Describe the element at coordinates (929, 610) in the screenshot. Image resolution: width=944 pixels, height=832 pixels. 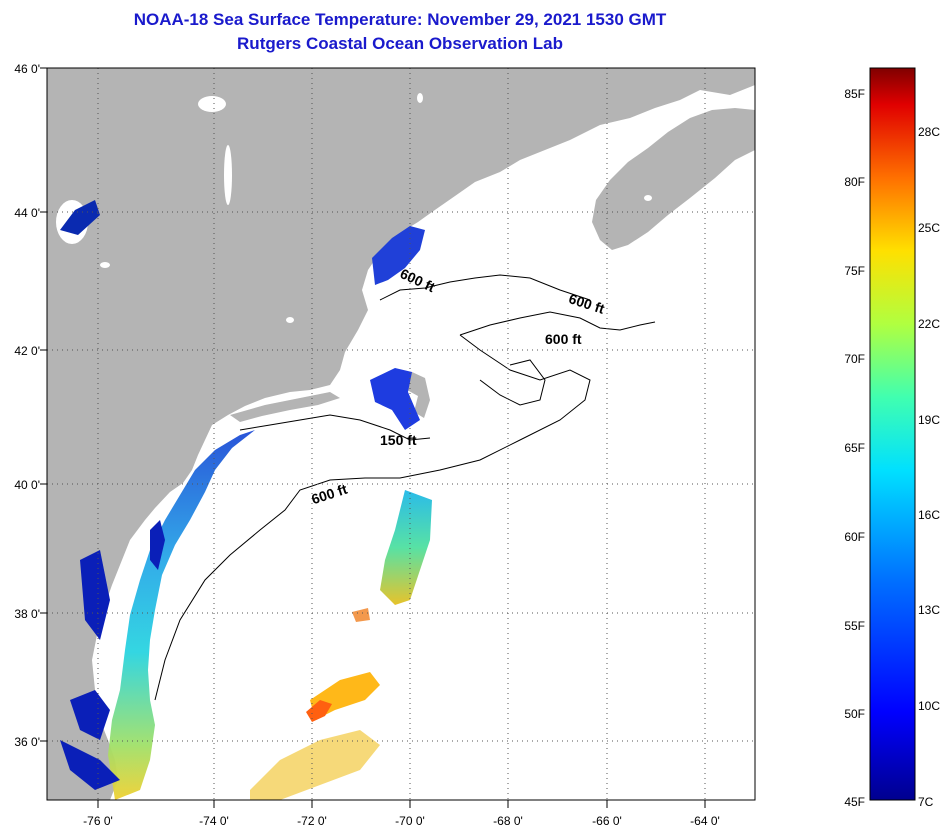
I see `colorbar-c-label: 13C` at that location.